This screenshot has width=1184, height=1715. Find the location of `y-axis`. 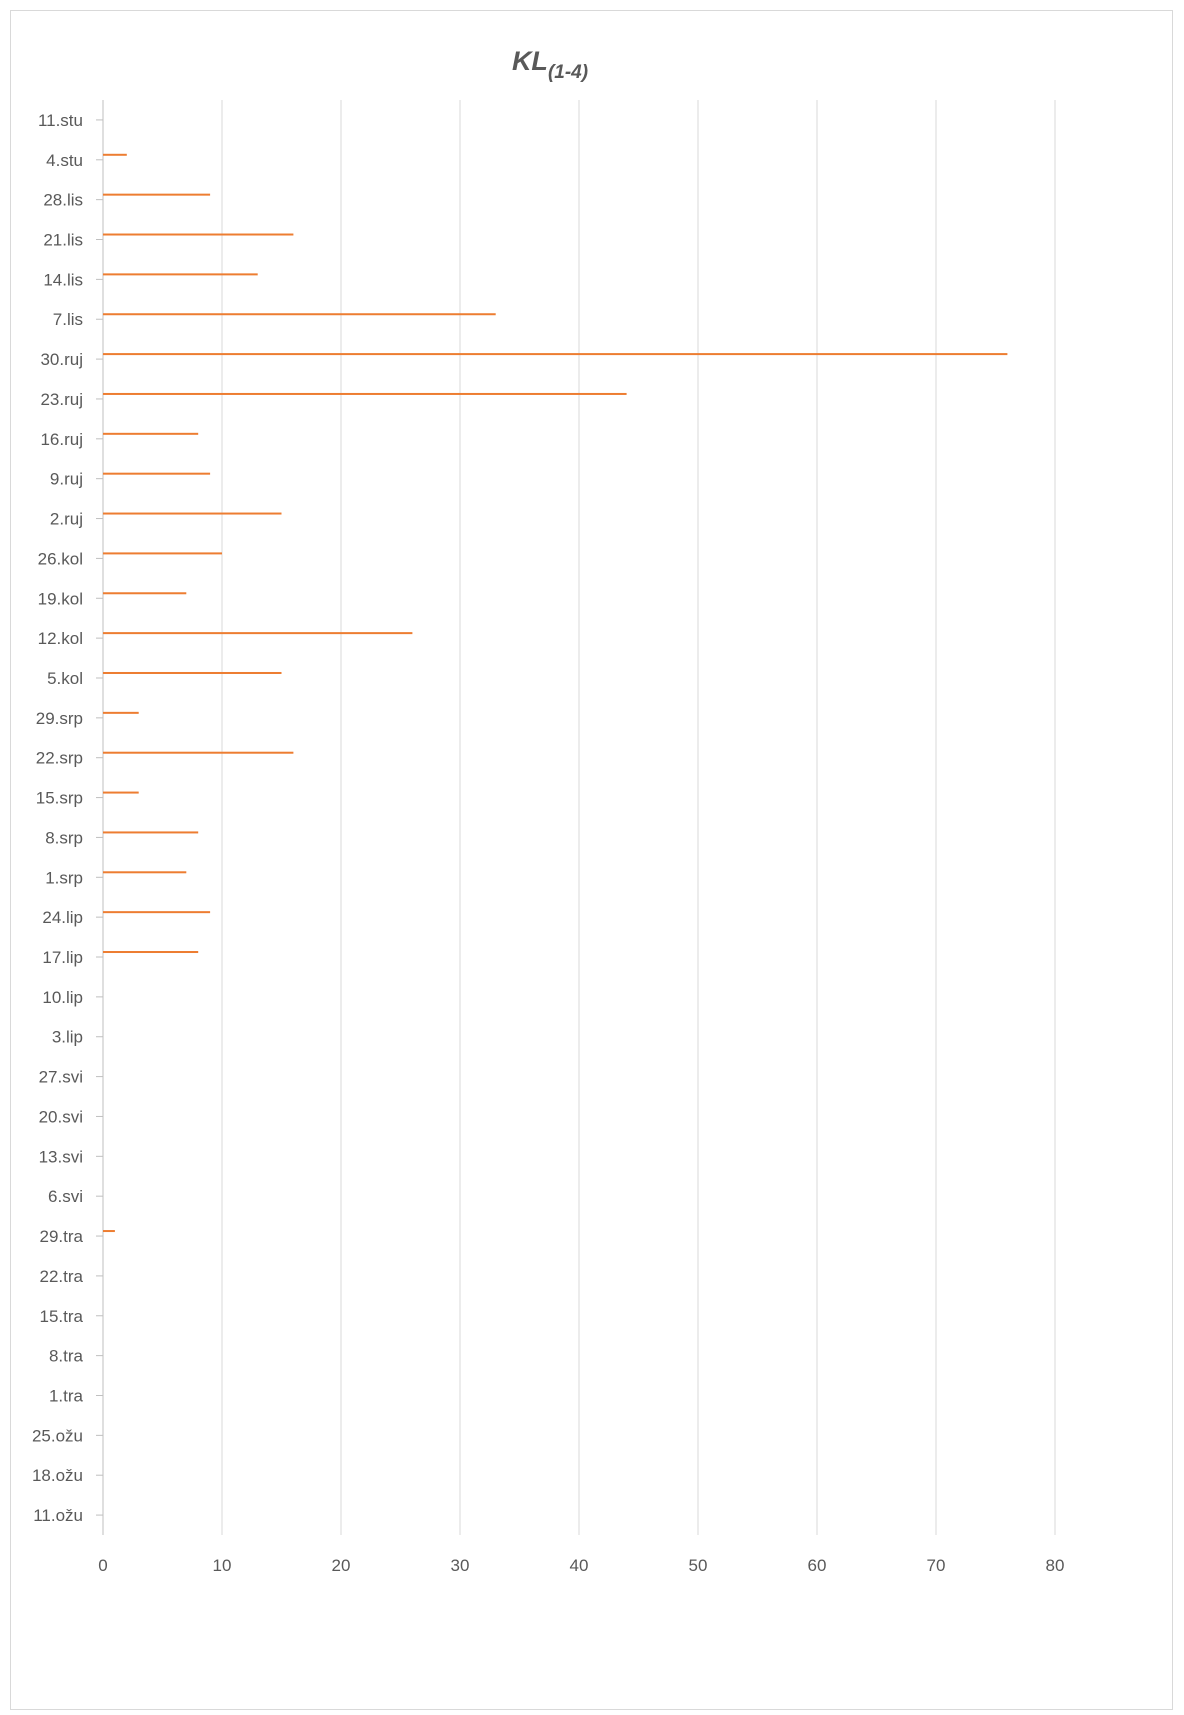

y-axis is located at coordinates (100, 817).